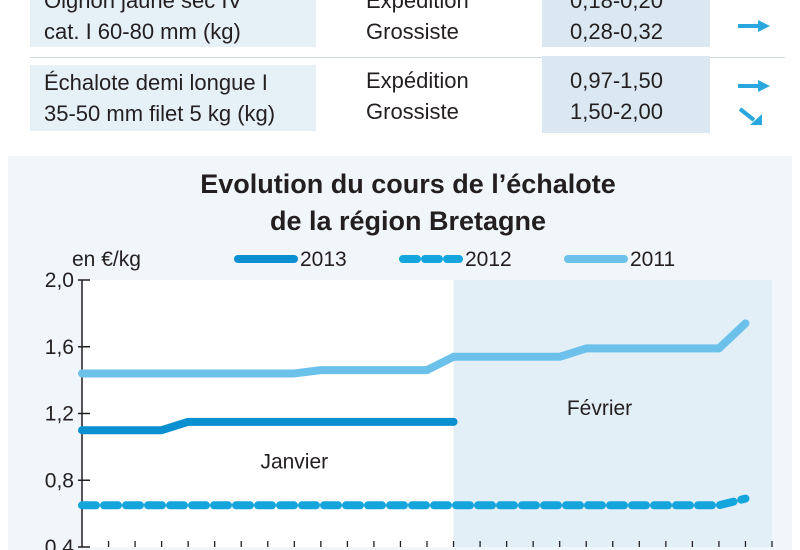 The height and width of the screenshot is (550, 800). What do you see at coordinates (626, 94) in the screenshot?
I see `price-range: 0,97-1,50 1,50-2,00` at bounding box center [626, 94].